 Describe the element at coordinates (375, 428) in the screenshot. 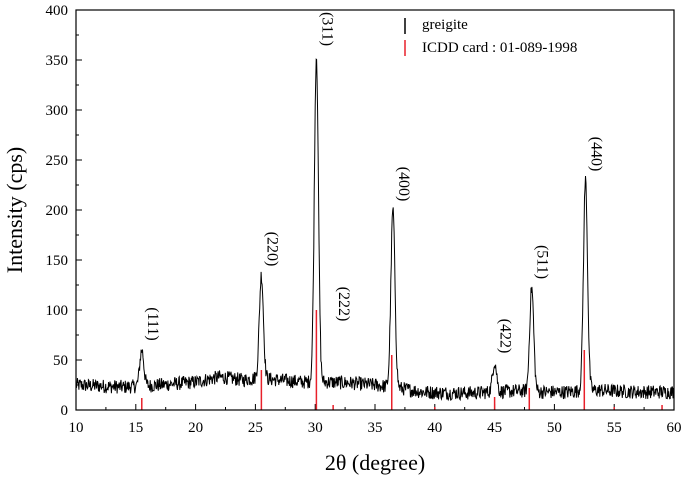

I see `x-tick-label: 35` at that location.